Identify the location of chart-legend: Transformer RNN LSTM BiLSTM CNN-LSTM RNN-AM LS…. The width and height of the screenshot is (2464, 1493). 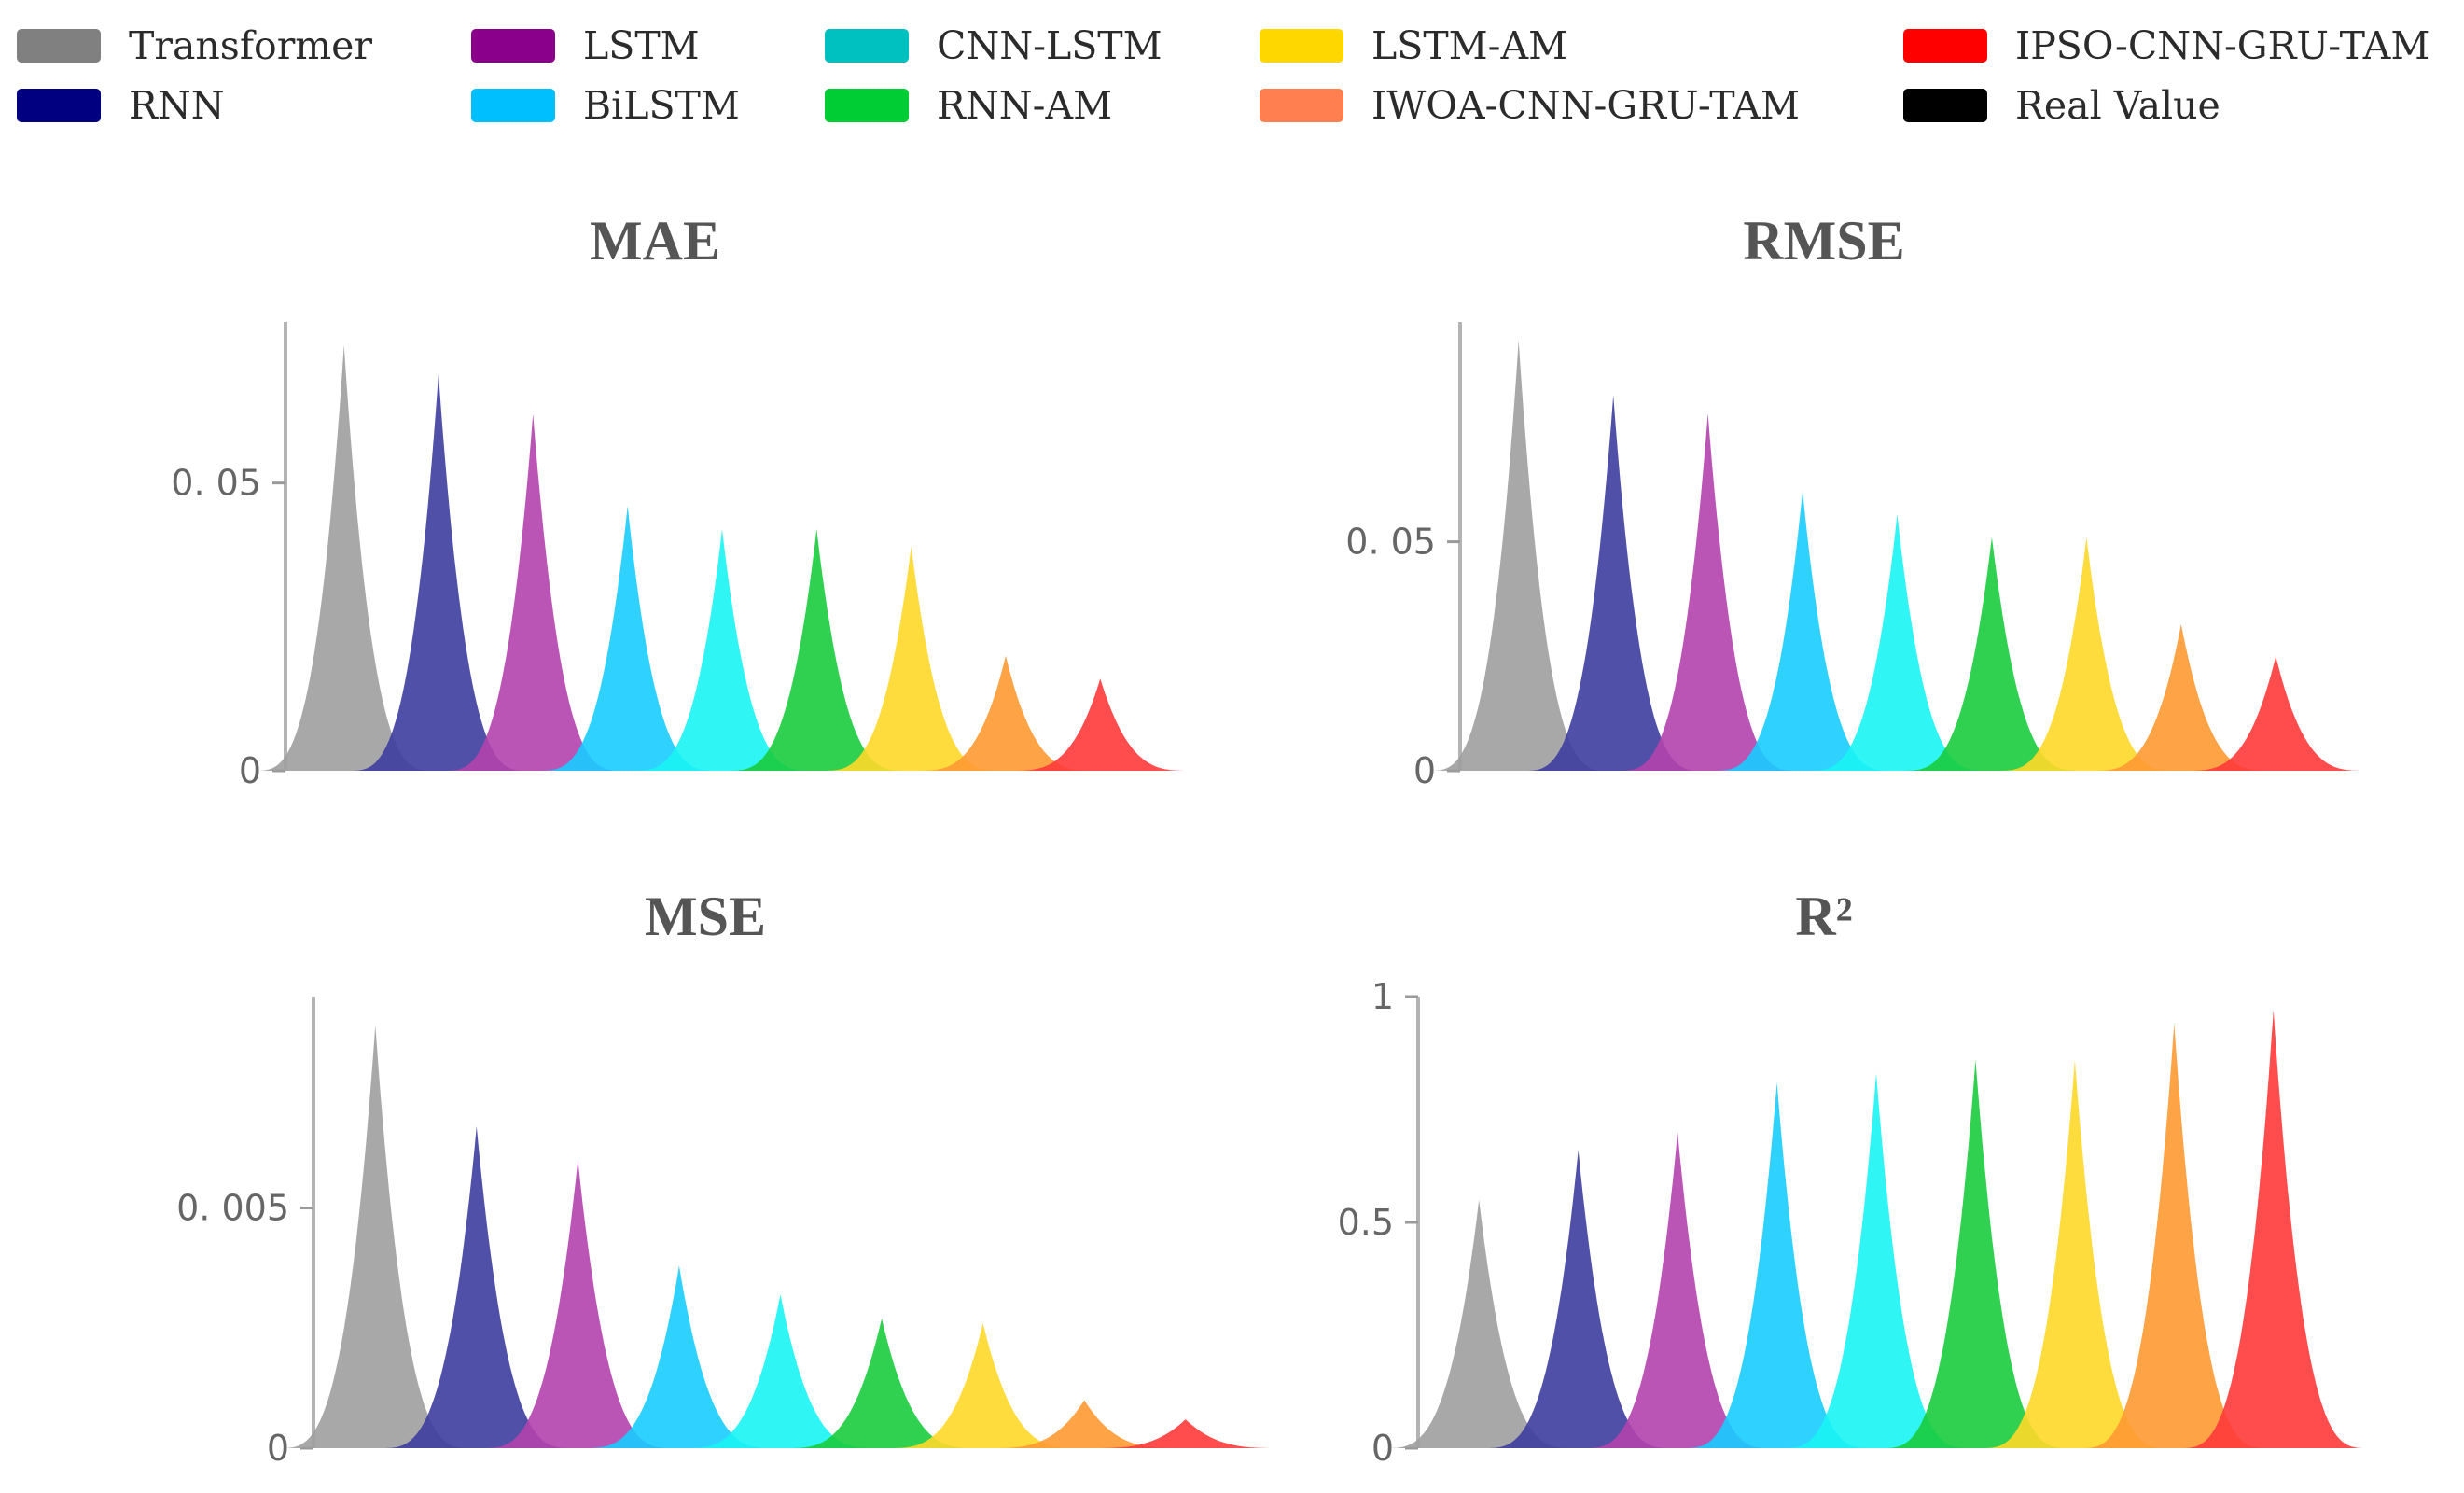
(1232, 70).